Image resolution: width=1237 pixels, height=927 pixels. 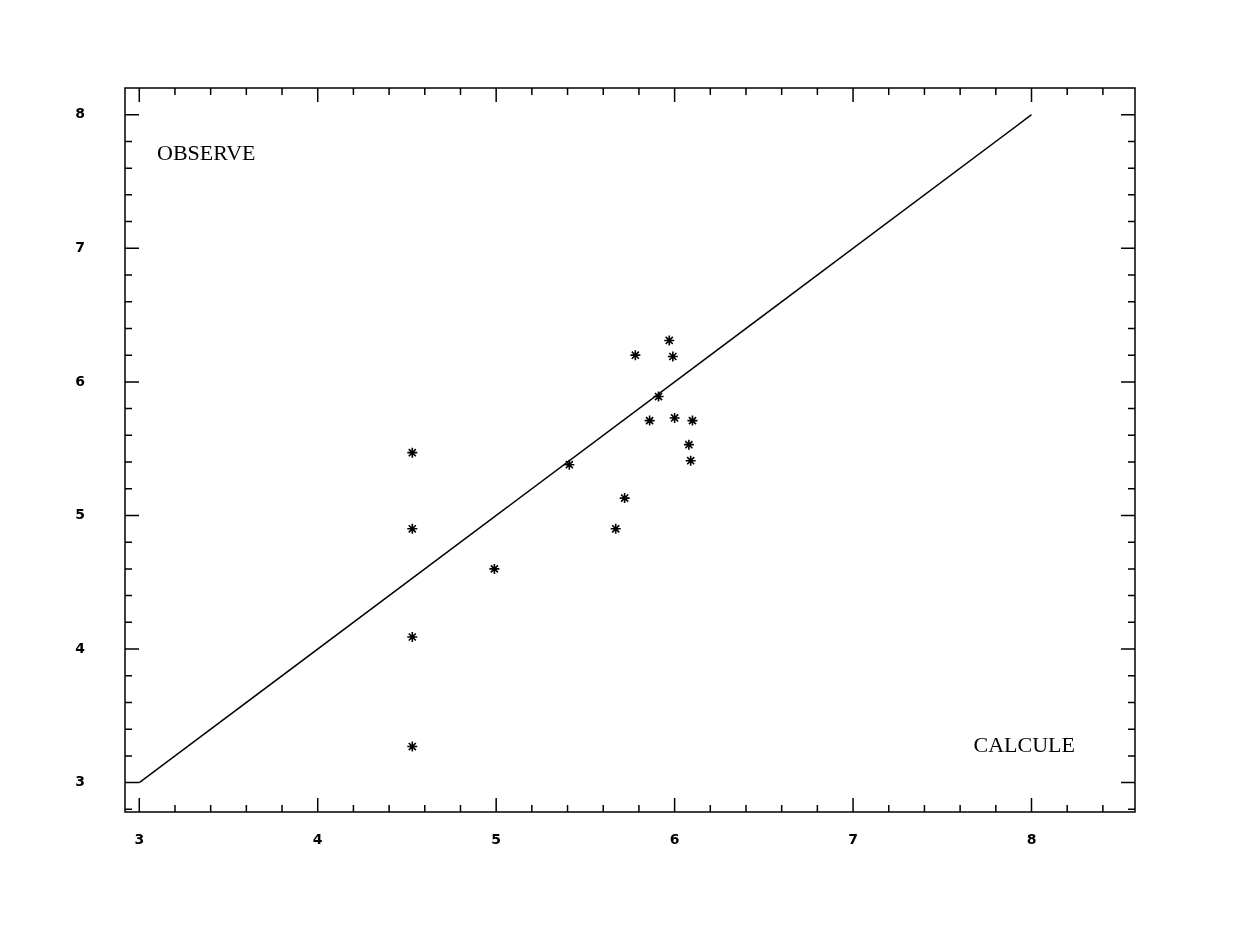 I want to click on y-tick-label: 7, so click(x=80, y=246).